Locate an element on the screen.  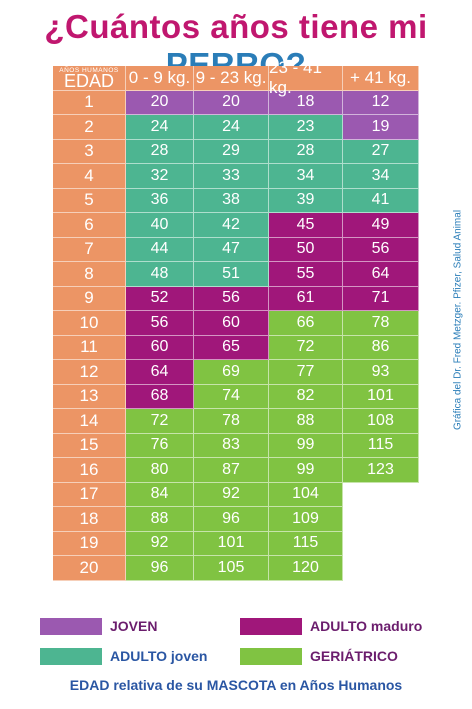
value-cell: 20 is located at coordinates (231, 102).